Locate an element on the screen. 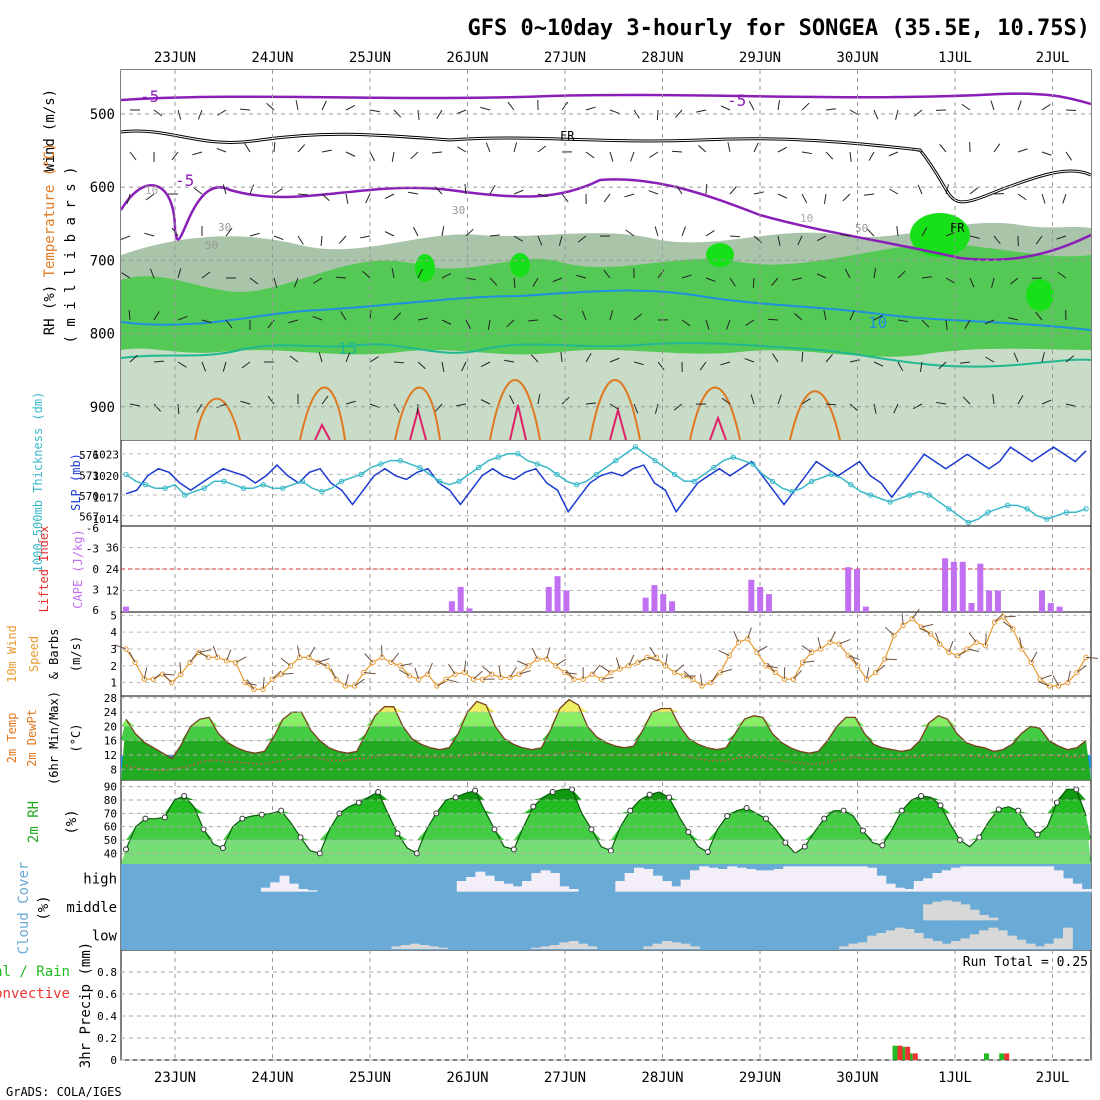 This screenshot has height=1100, width=1100. mb-tick-label: 500 is located at coordinates (102, 115).